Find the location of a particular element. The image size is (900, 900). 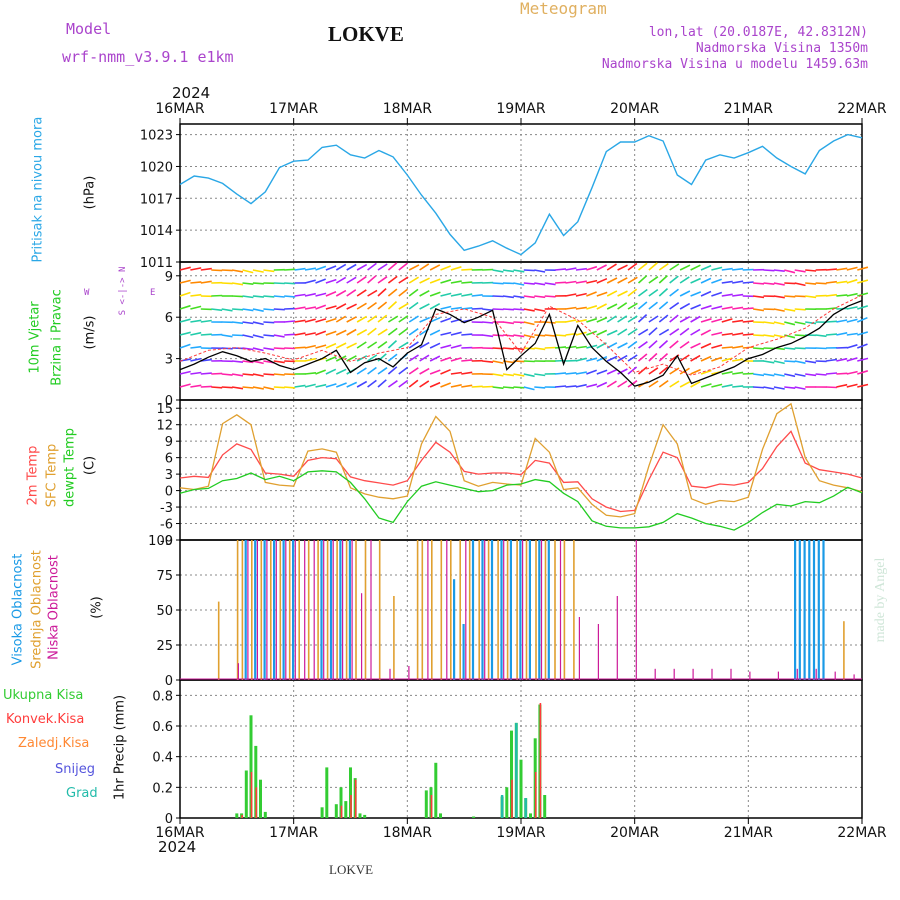

bottom-date-label: 18MAR is located at coordinates (407, 833).